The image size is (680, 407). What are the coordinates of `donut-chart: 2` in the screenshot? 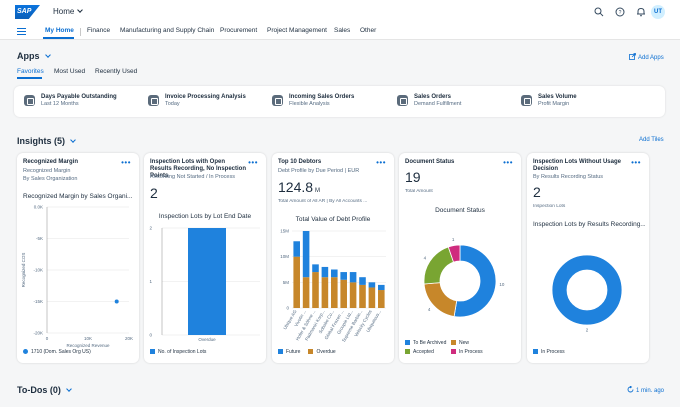 It's located at (587, 293).